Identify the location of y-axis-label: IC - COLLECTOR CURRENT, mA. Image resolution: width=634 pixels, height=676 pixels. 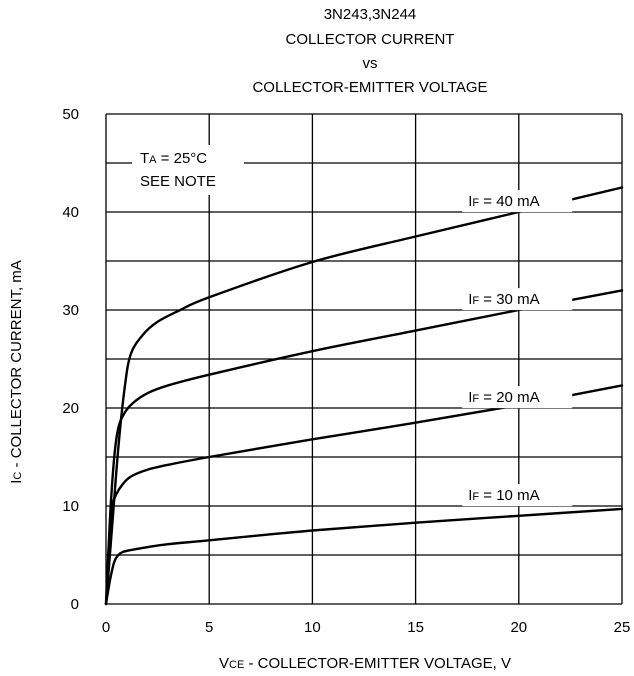
(16, 372).